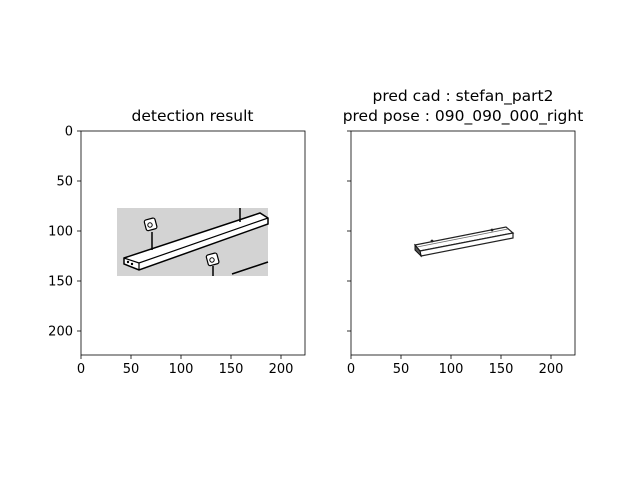 The width and height of the screenshot is (640, 480). What do you see at coordinates (69, 132) in the screenshot?
I see `y-tick-label: 0` at bounding box center [69, 132].